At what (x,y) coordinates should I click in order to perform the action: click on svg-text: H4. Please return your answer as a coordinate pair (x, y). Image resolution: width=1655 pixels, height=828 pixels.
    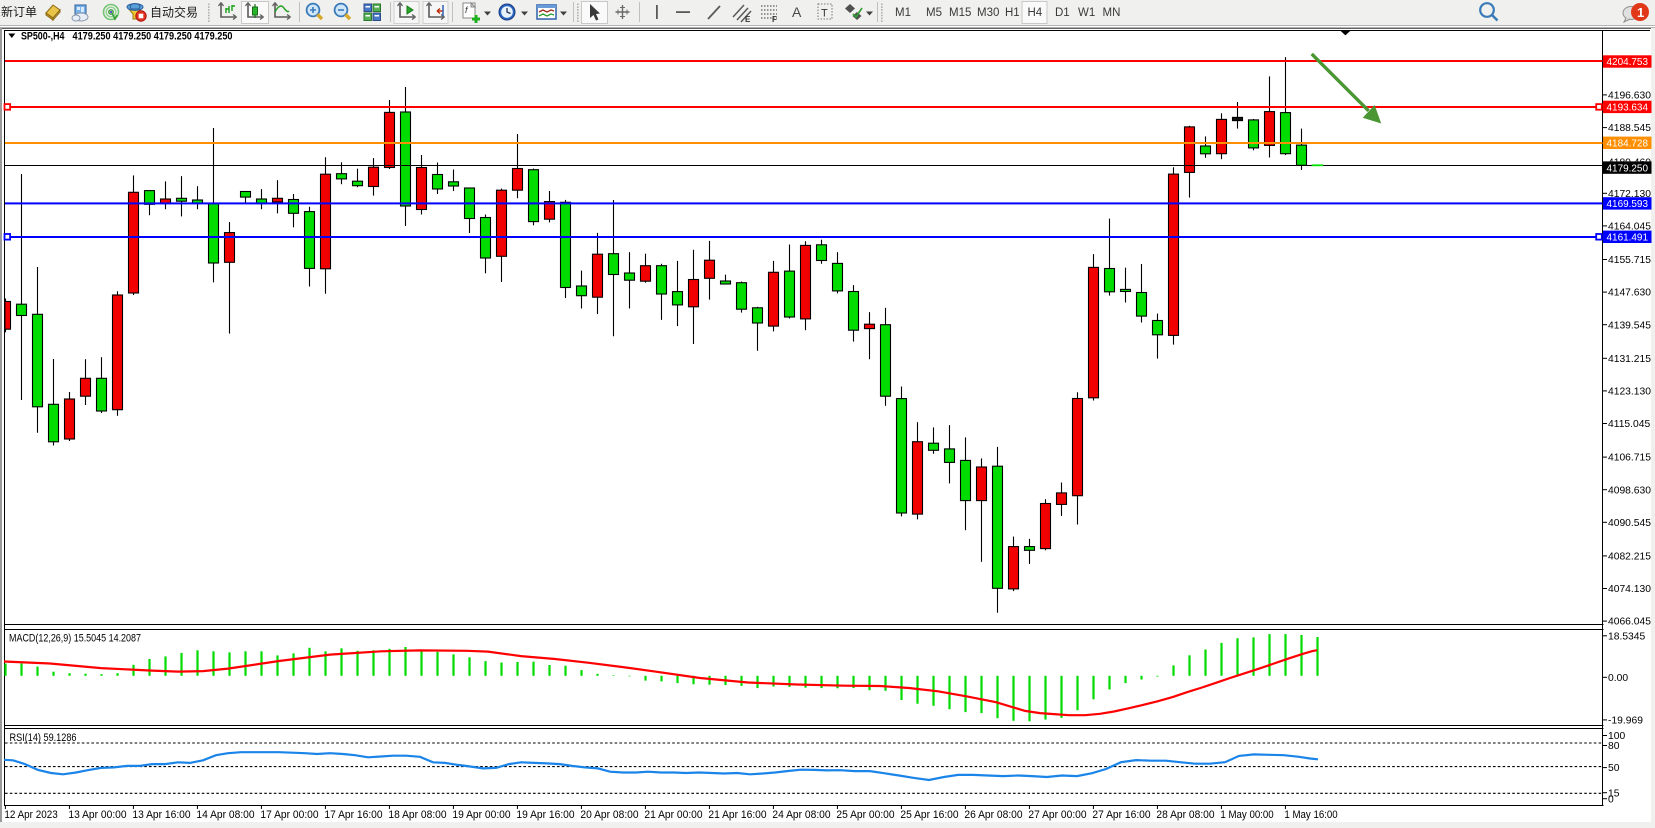
    Looking at the image, I should click on (1035, 13).